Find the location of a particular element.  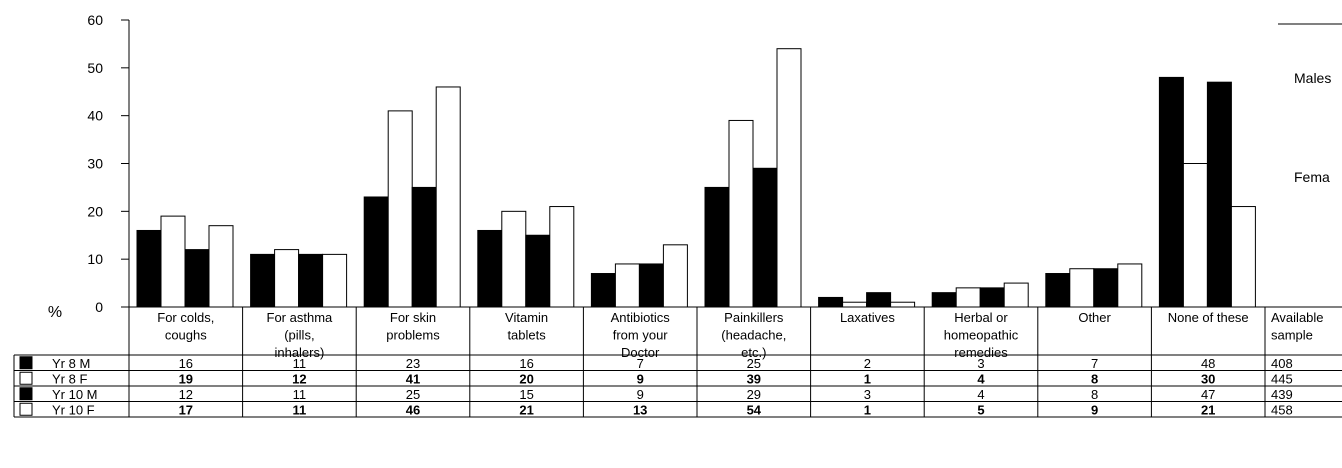

series-label: Yr 8 F is located at coordinates (69, 378).